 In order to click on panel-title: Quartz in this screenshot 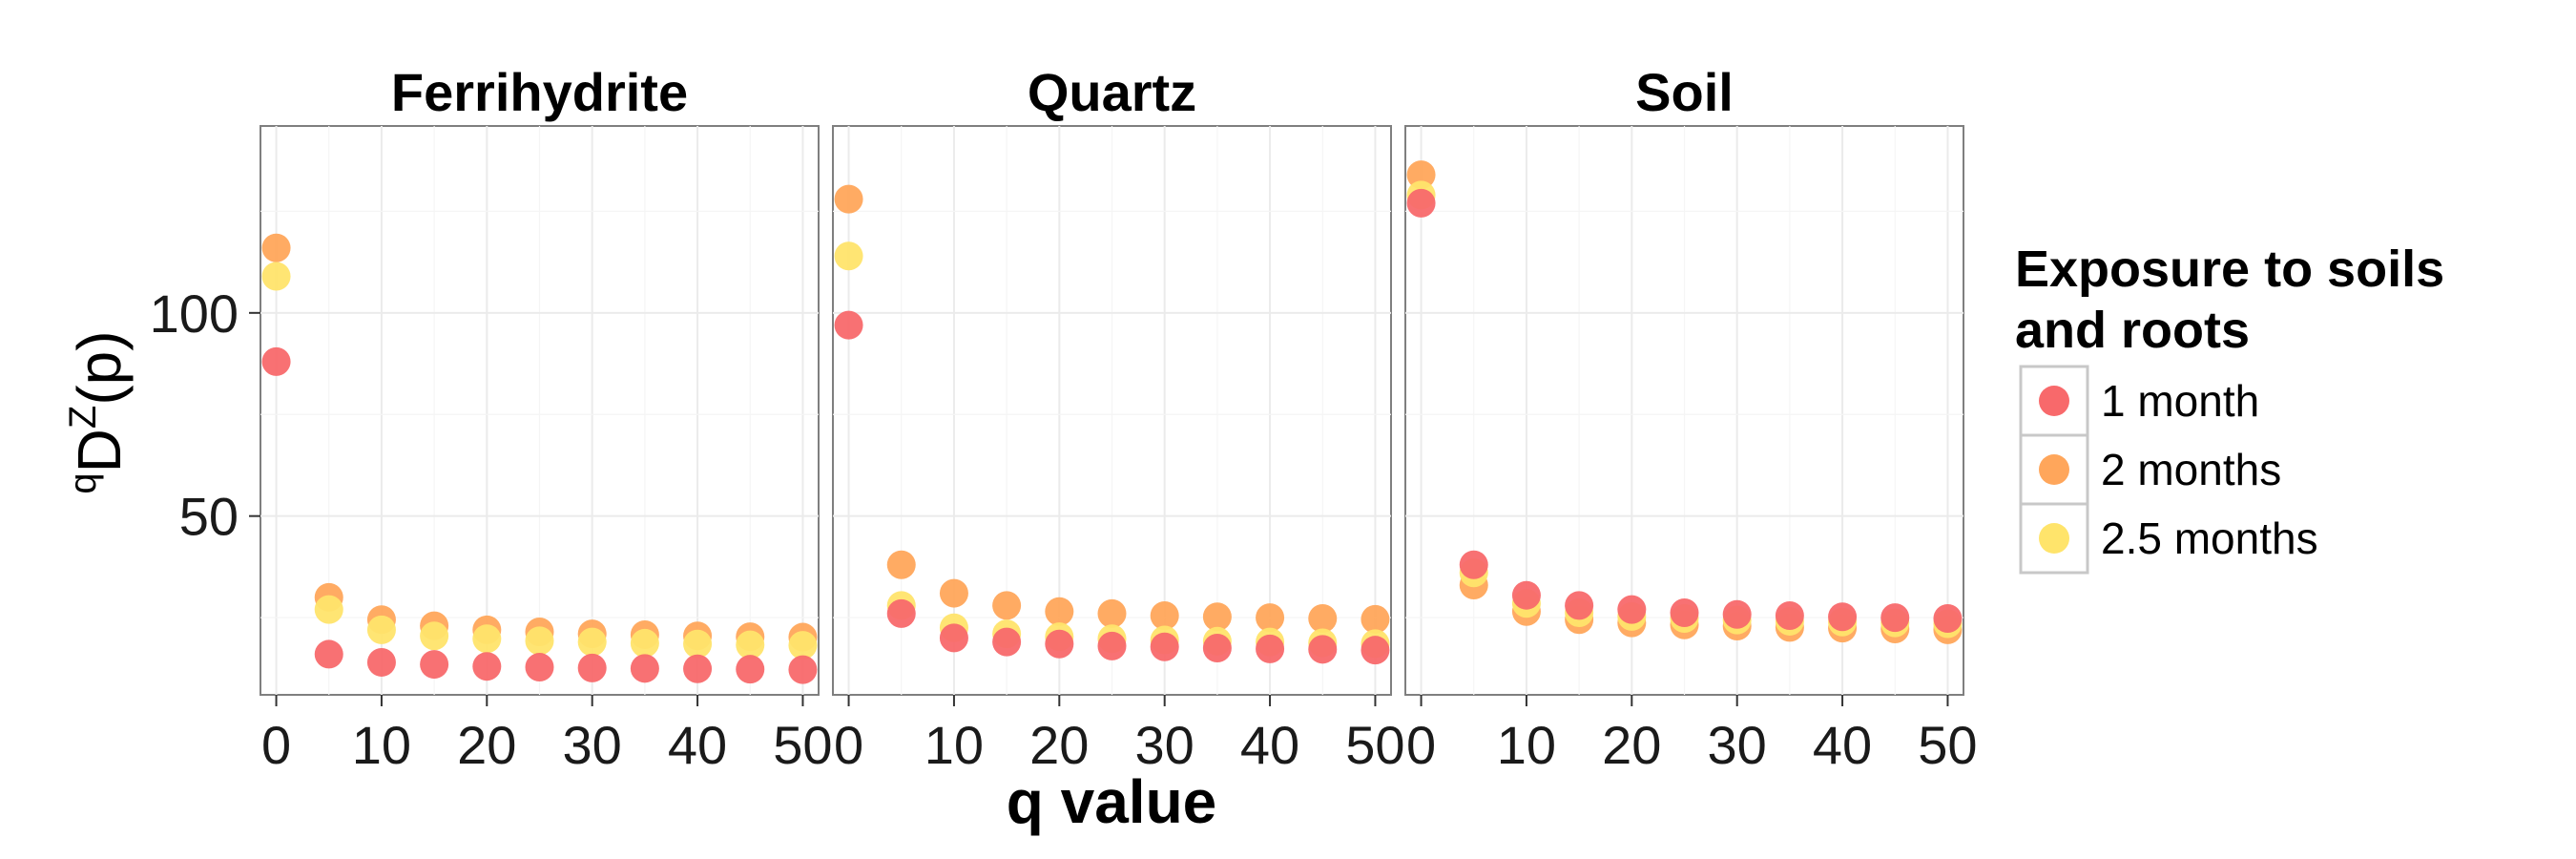, I will do `click(1112, 92)`.